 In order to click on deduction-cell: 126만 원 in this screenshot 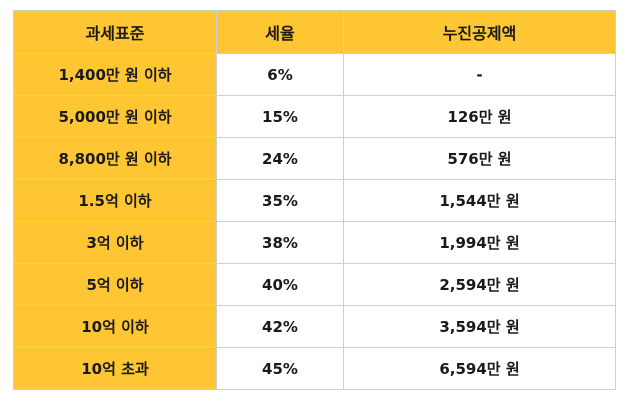, I will do `click(479, 116)`.